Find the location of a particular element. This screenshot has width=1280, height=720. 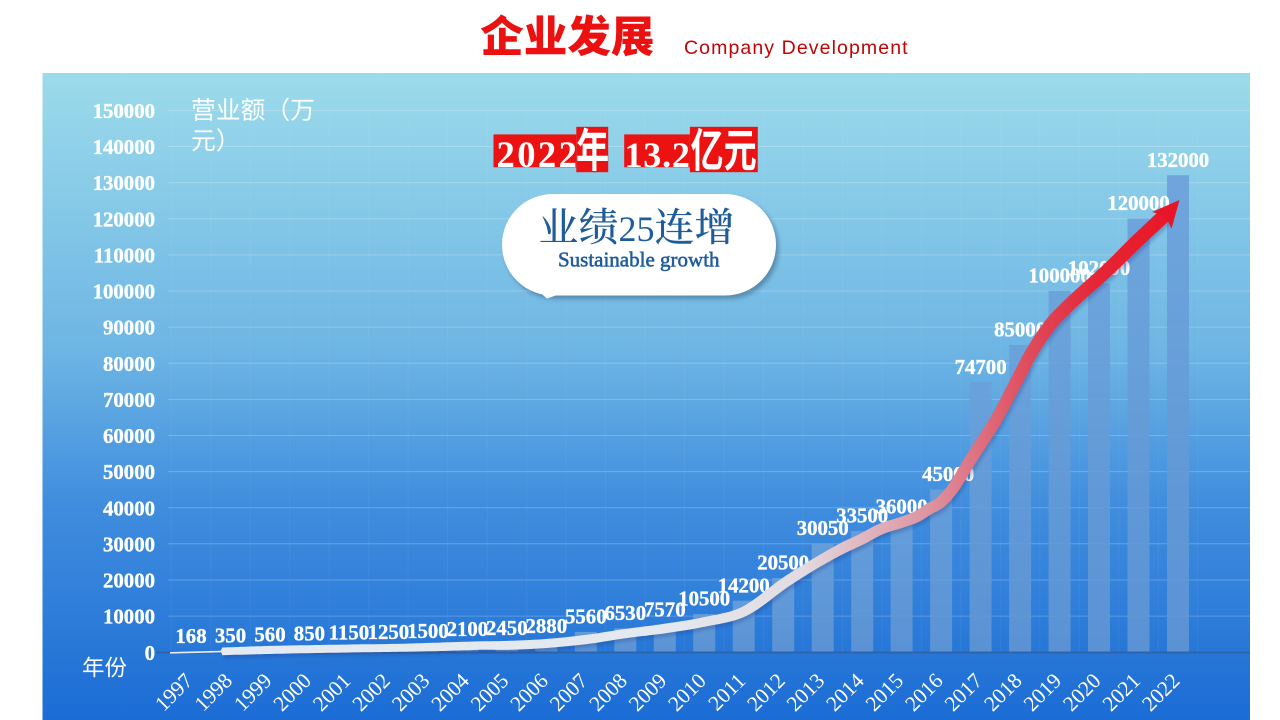

svg-text: 30050 is located at coordinates (823, 528).